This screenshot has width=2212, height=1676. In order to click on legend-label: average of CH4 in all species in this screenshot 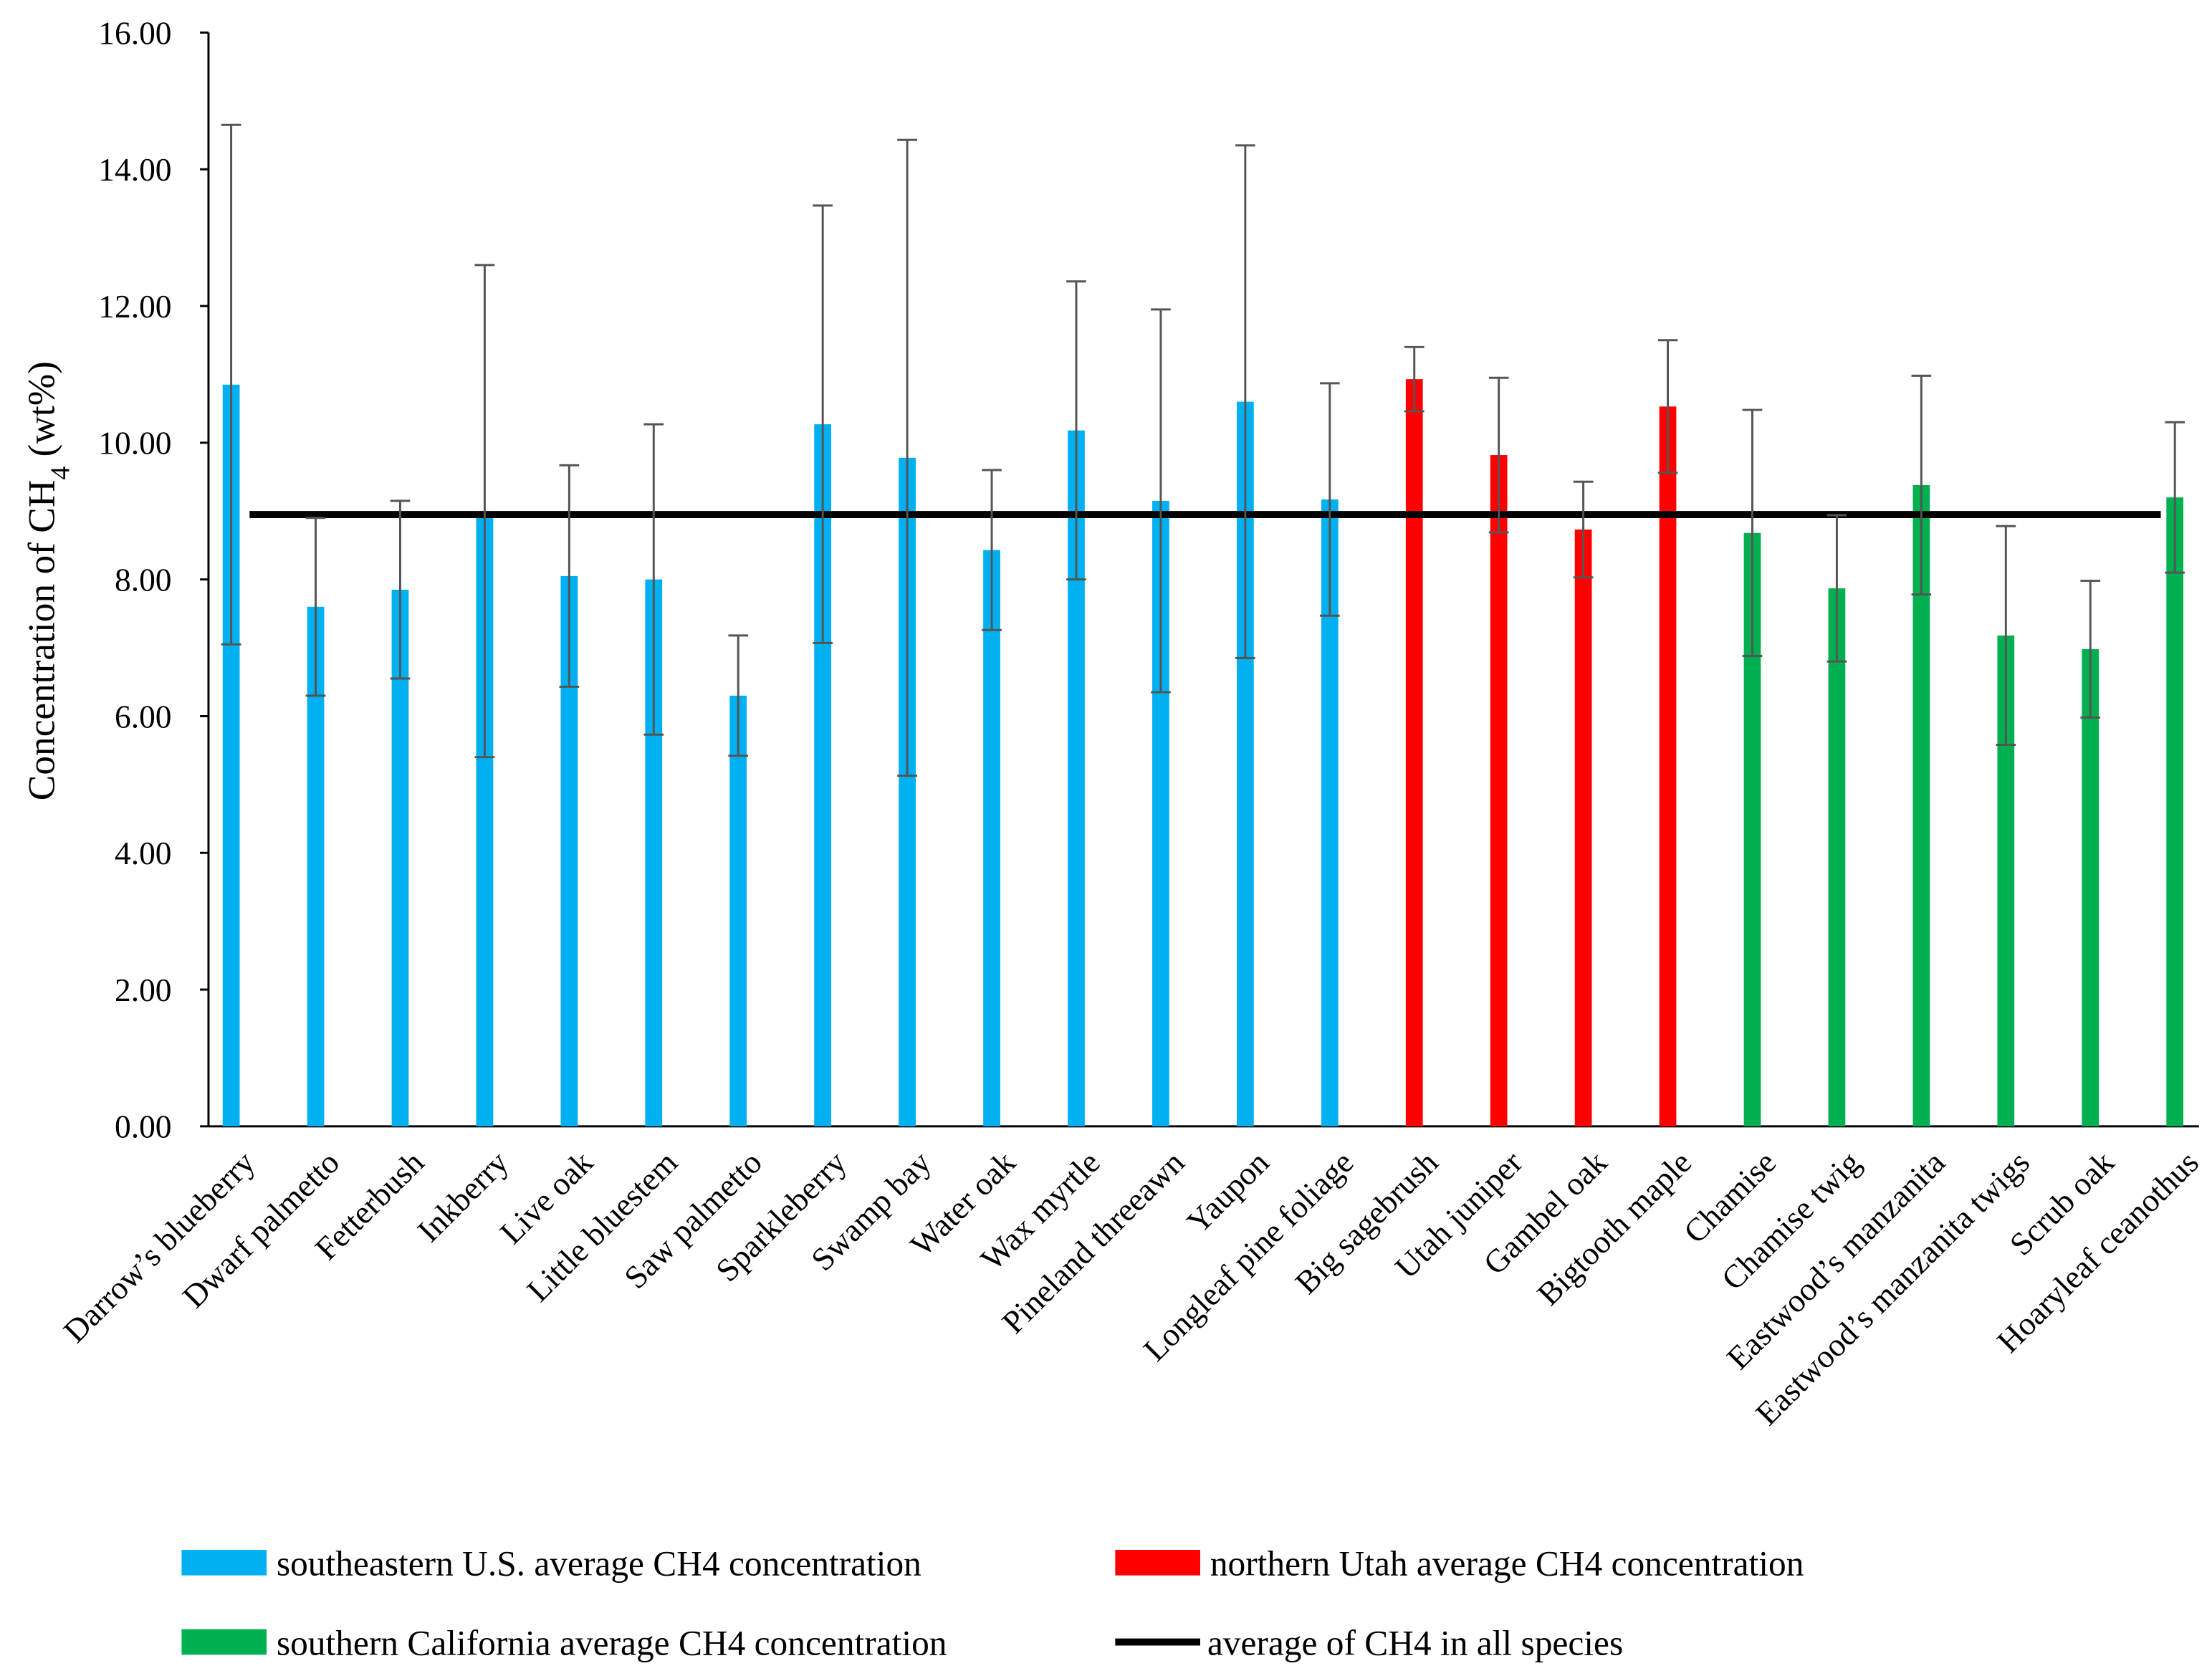, I will do `click(1415, 1643)`.